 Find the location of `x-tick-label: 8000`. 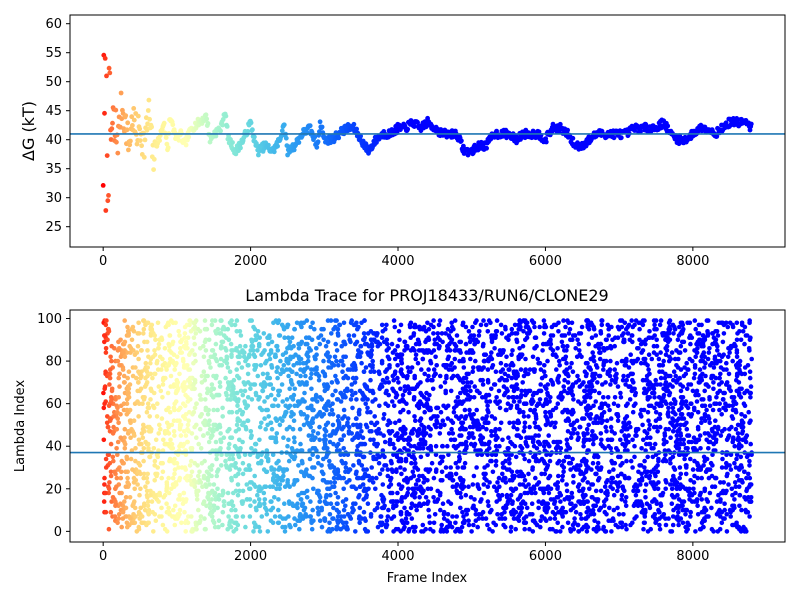

x-tick-label: 8000 is located at coordinates (692, 261).